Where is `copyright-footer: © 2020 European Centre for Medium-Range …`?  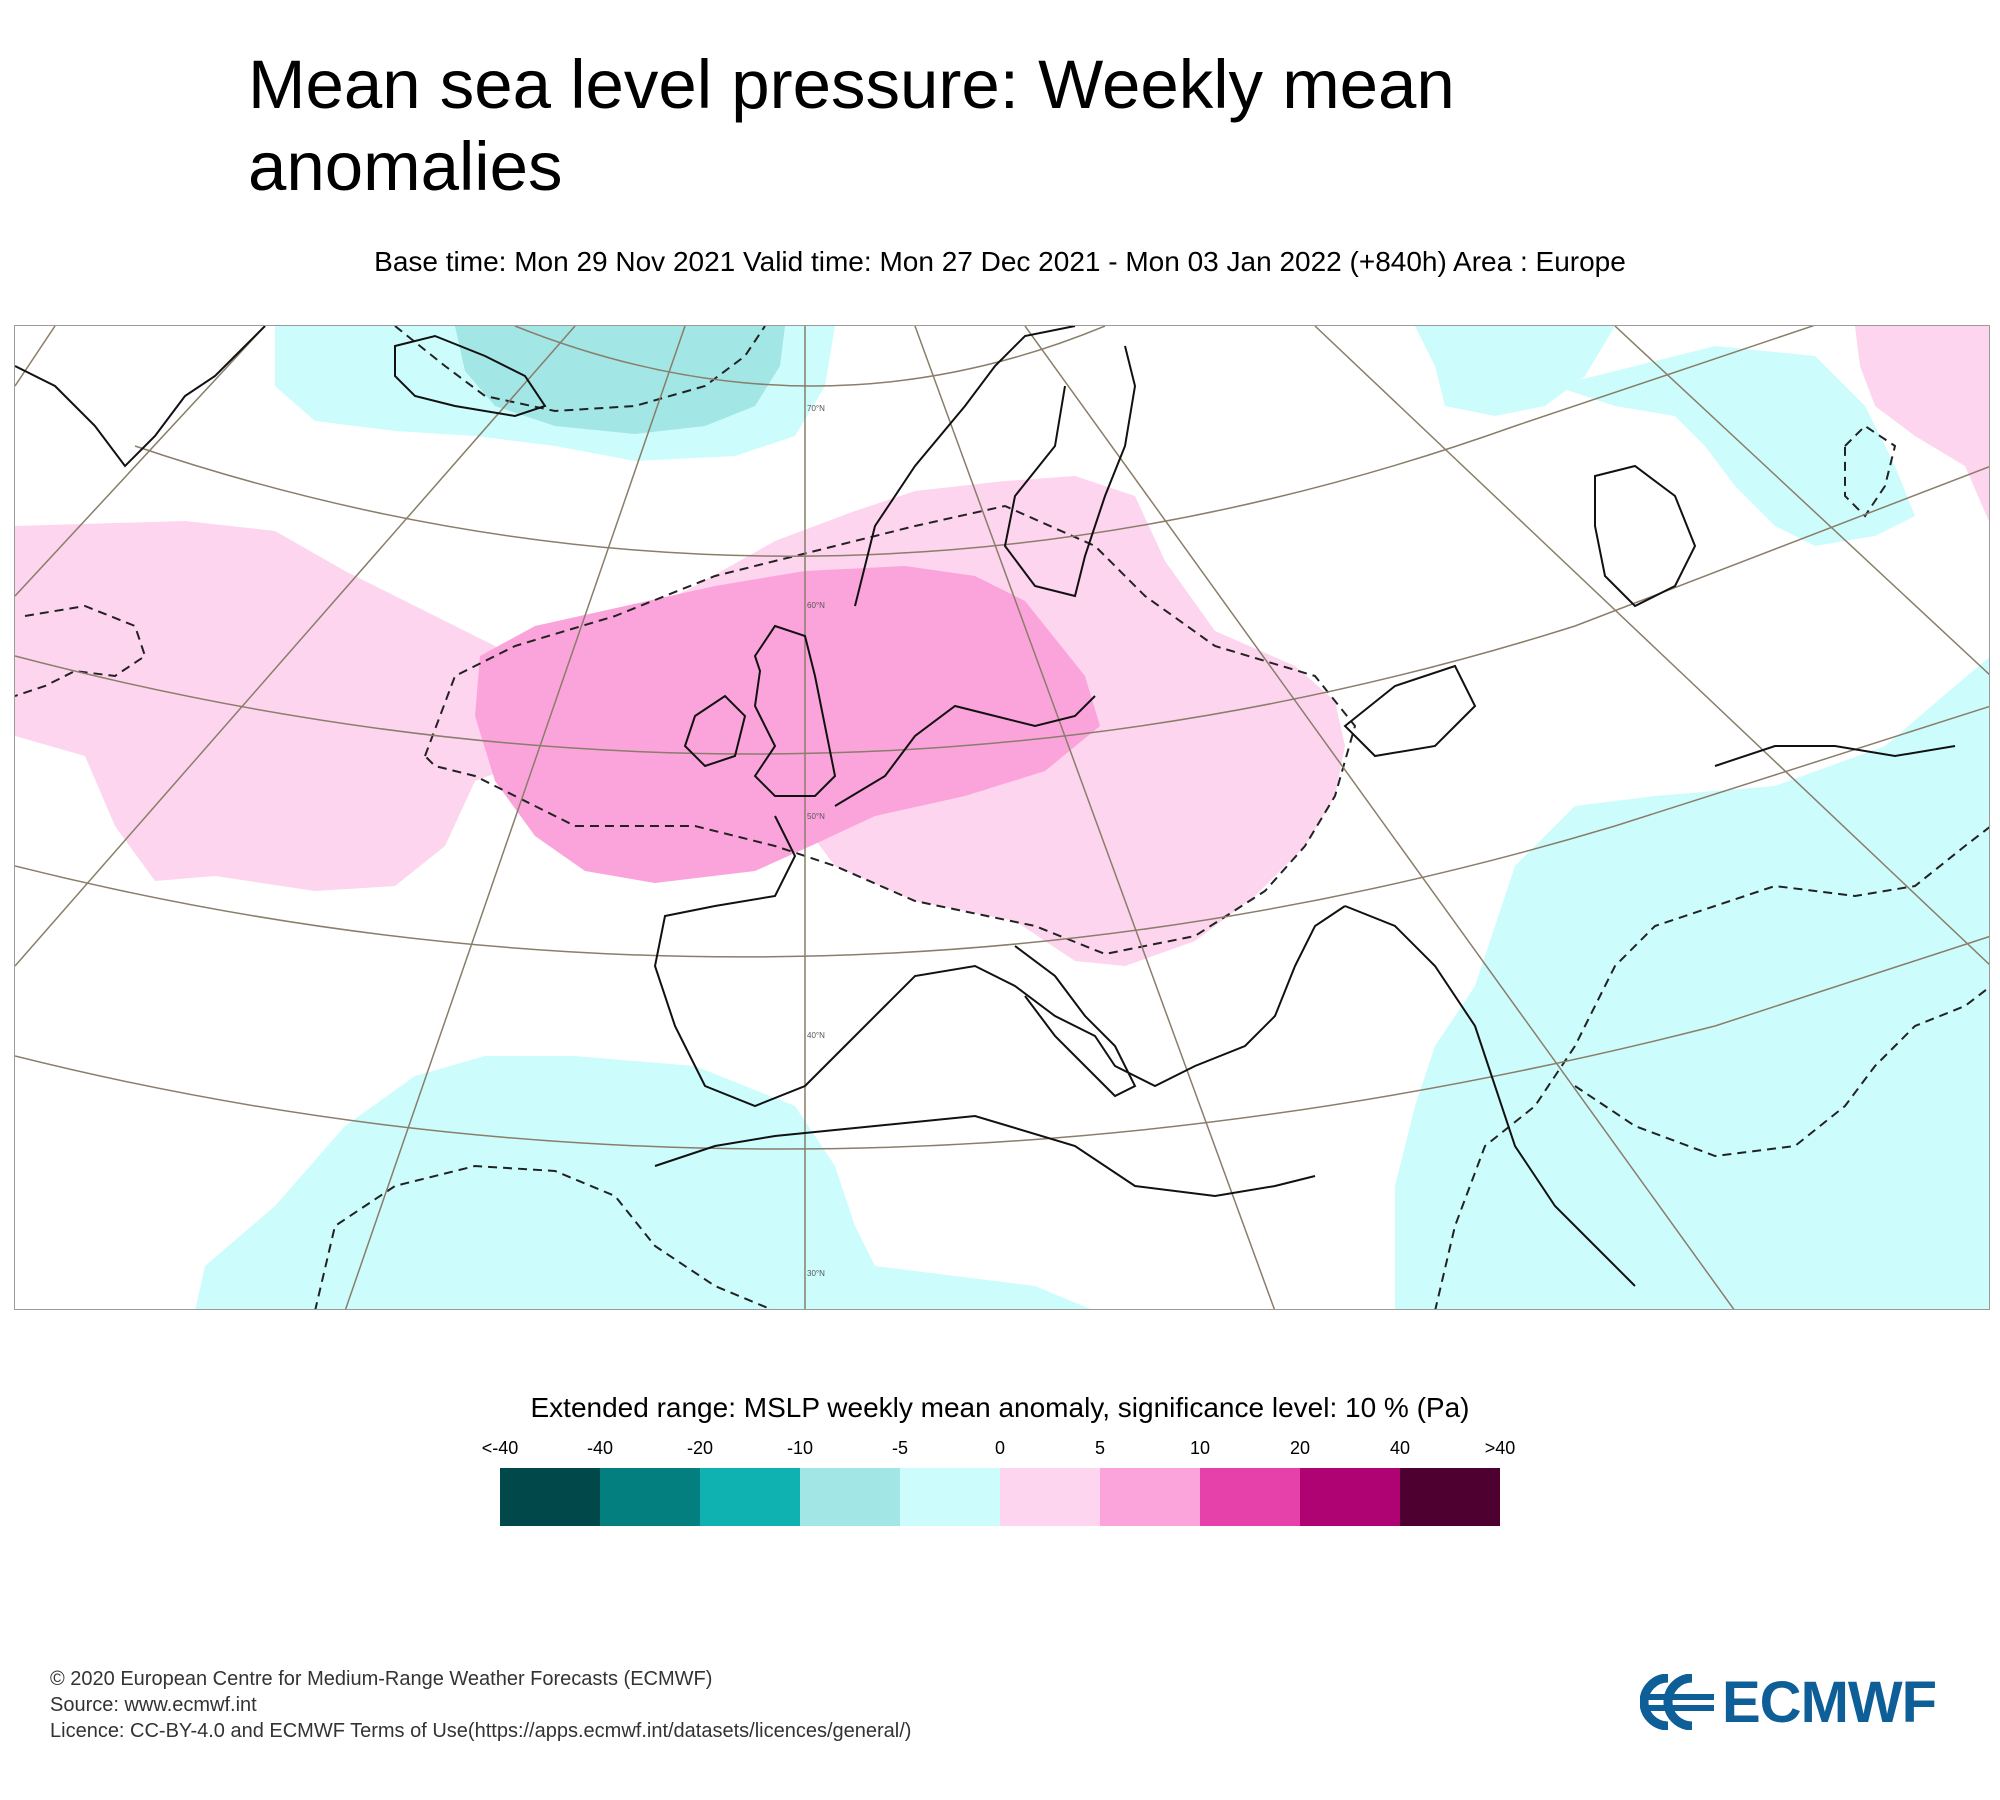 copyright-footer: © 2020 European Centre for Medium-Range … is located at coordinates (480, 1705).